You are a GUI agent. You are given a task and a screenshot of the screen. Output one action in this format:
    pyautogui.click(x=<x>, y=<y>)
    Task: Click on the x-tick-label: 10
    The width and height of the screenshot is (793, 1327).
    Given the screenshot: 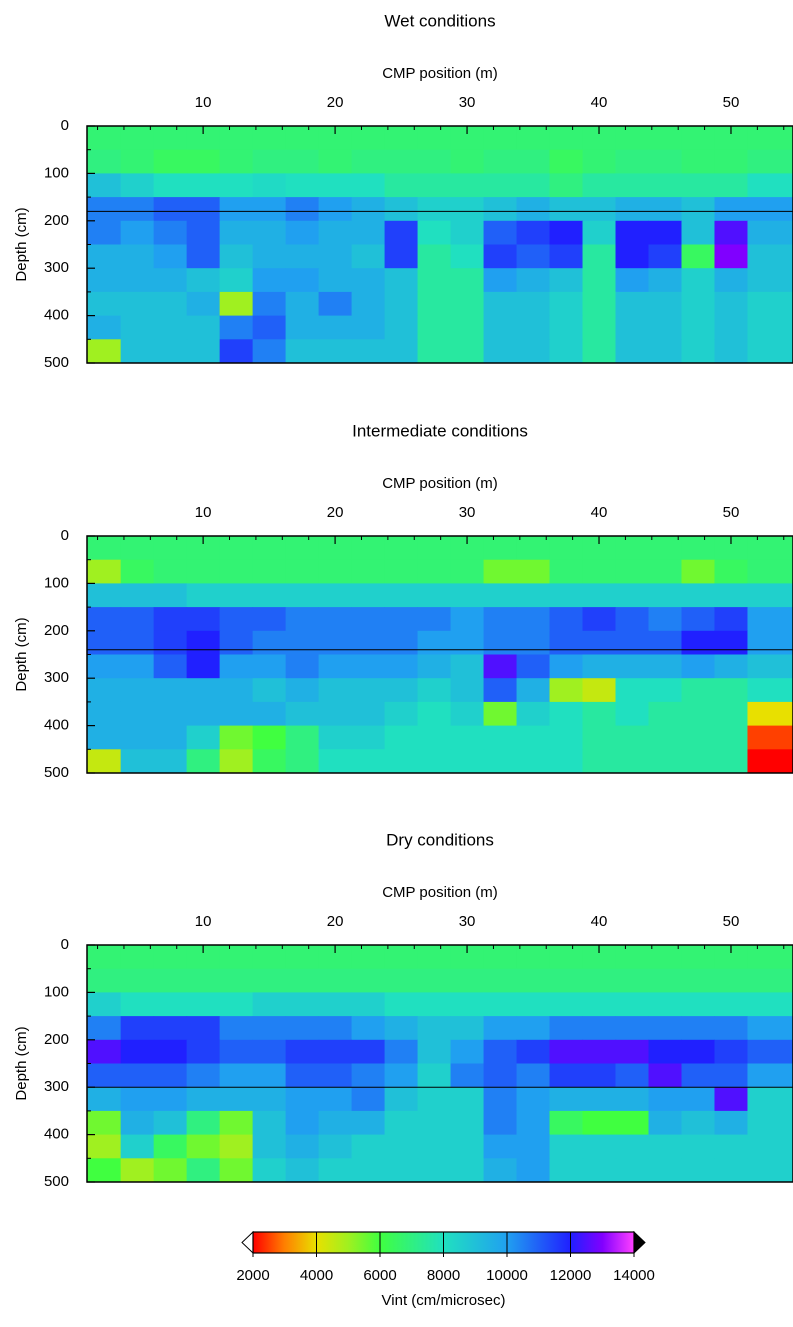 What is the action you would take?
    pyautogui.click(x=203, y=512)
    